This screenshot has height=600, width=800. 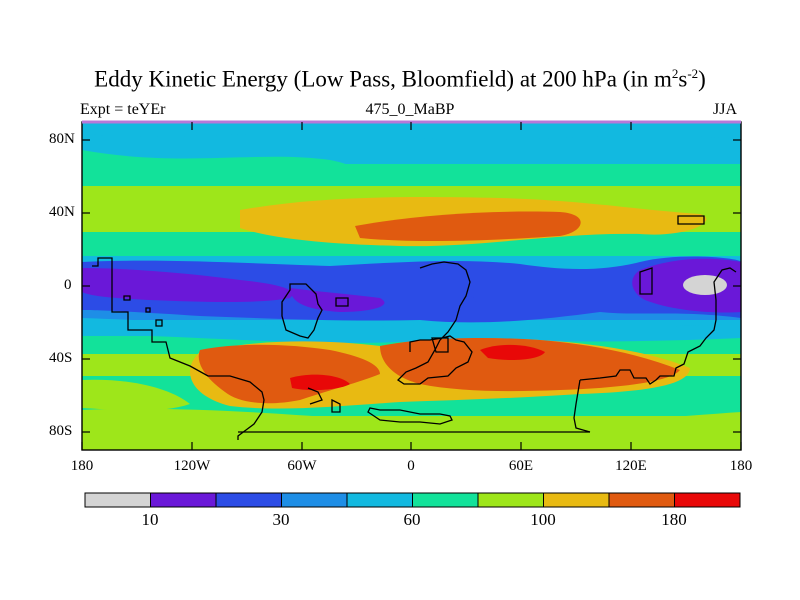 What do you see at coordinates (543, 519) in the screenshot?
I see `colorbar-label: 100` at bounding box center [543, 519].